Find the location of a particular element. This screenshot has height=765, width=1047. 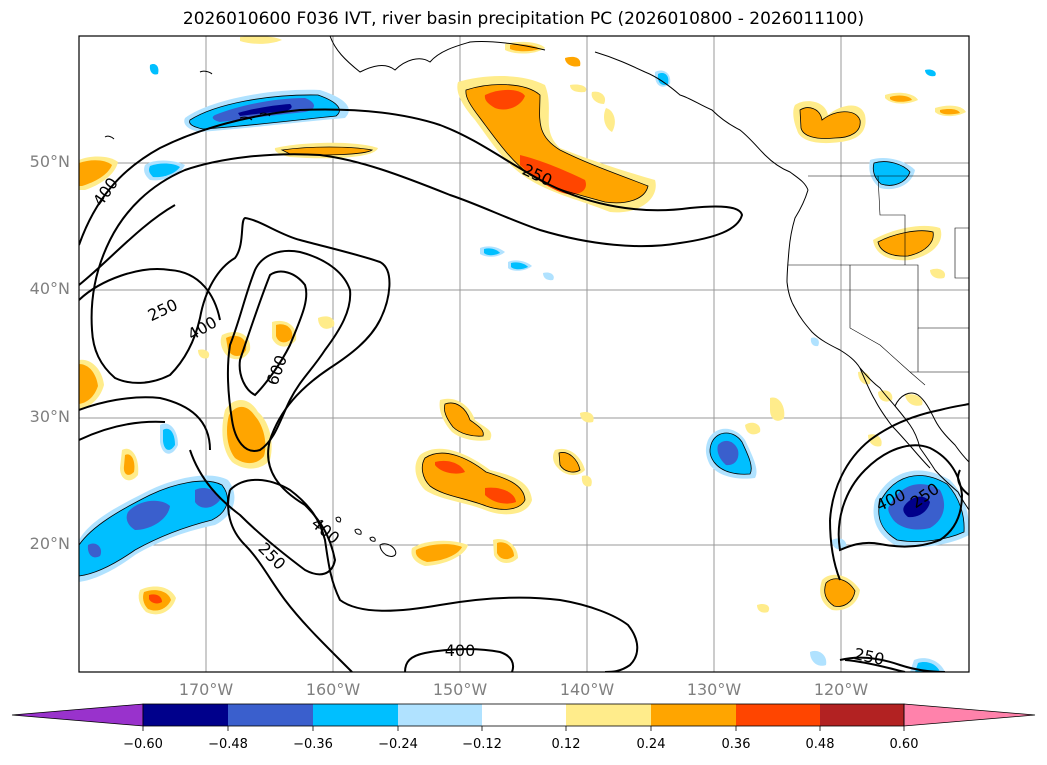

lon-label-130w: 130°W is located at coordinates (714, 689).